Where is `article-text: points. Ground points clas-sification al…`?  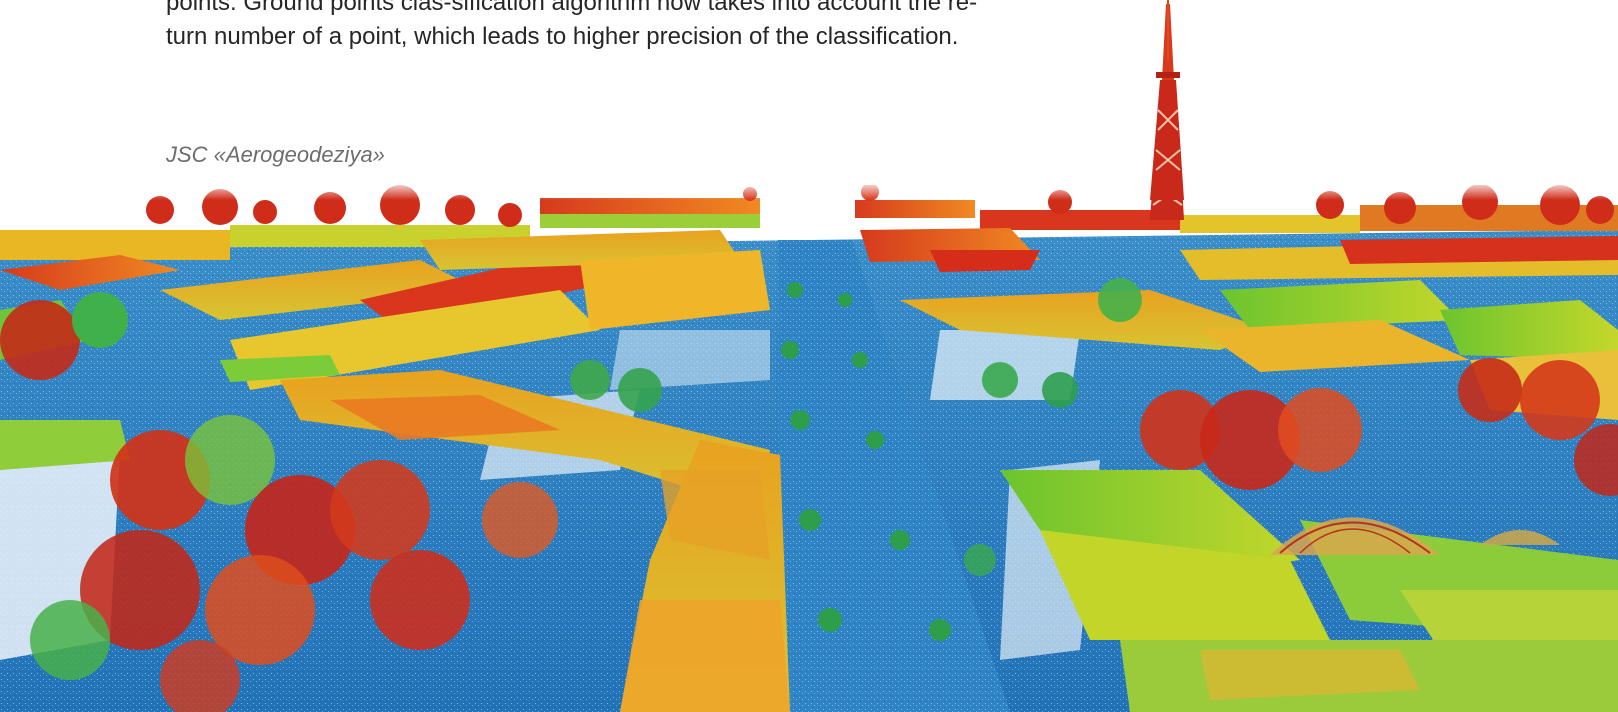
article-text: points. Ground points clas-sification al… is located at coordinates (631, 27).